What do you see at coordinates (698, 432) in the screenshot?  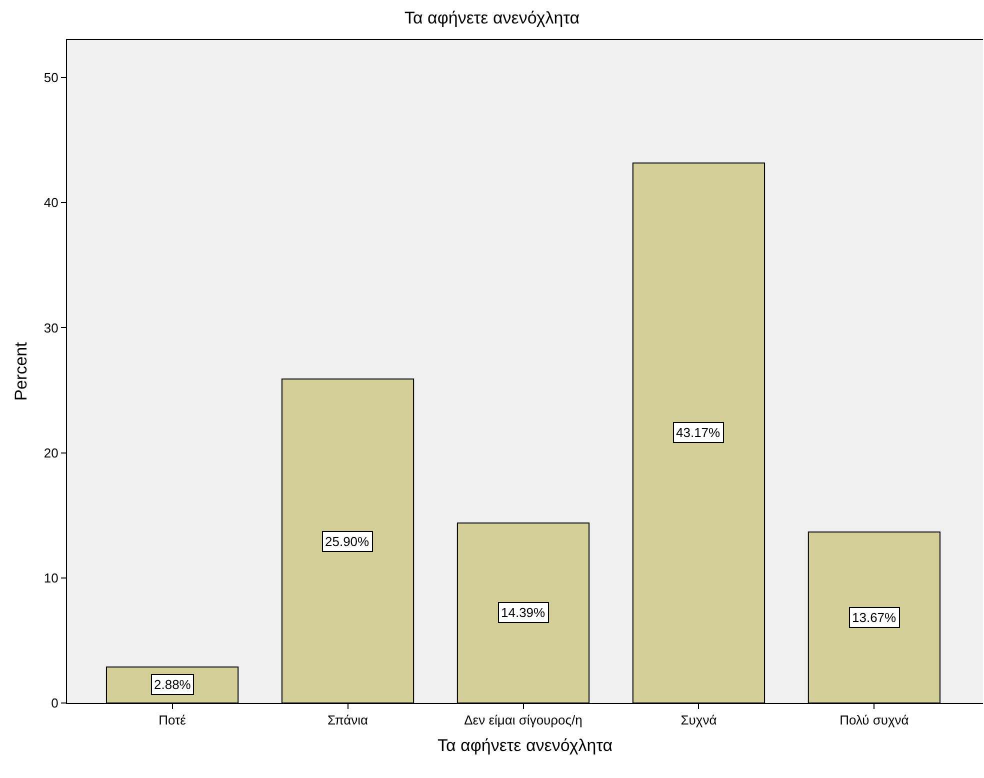 I see `data-label: 43.17%` at bounding box center [698, 432].